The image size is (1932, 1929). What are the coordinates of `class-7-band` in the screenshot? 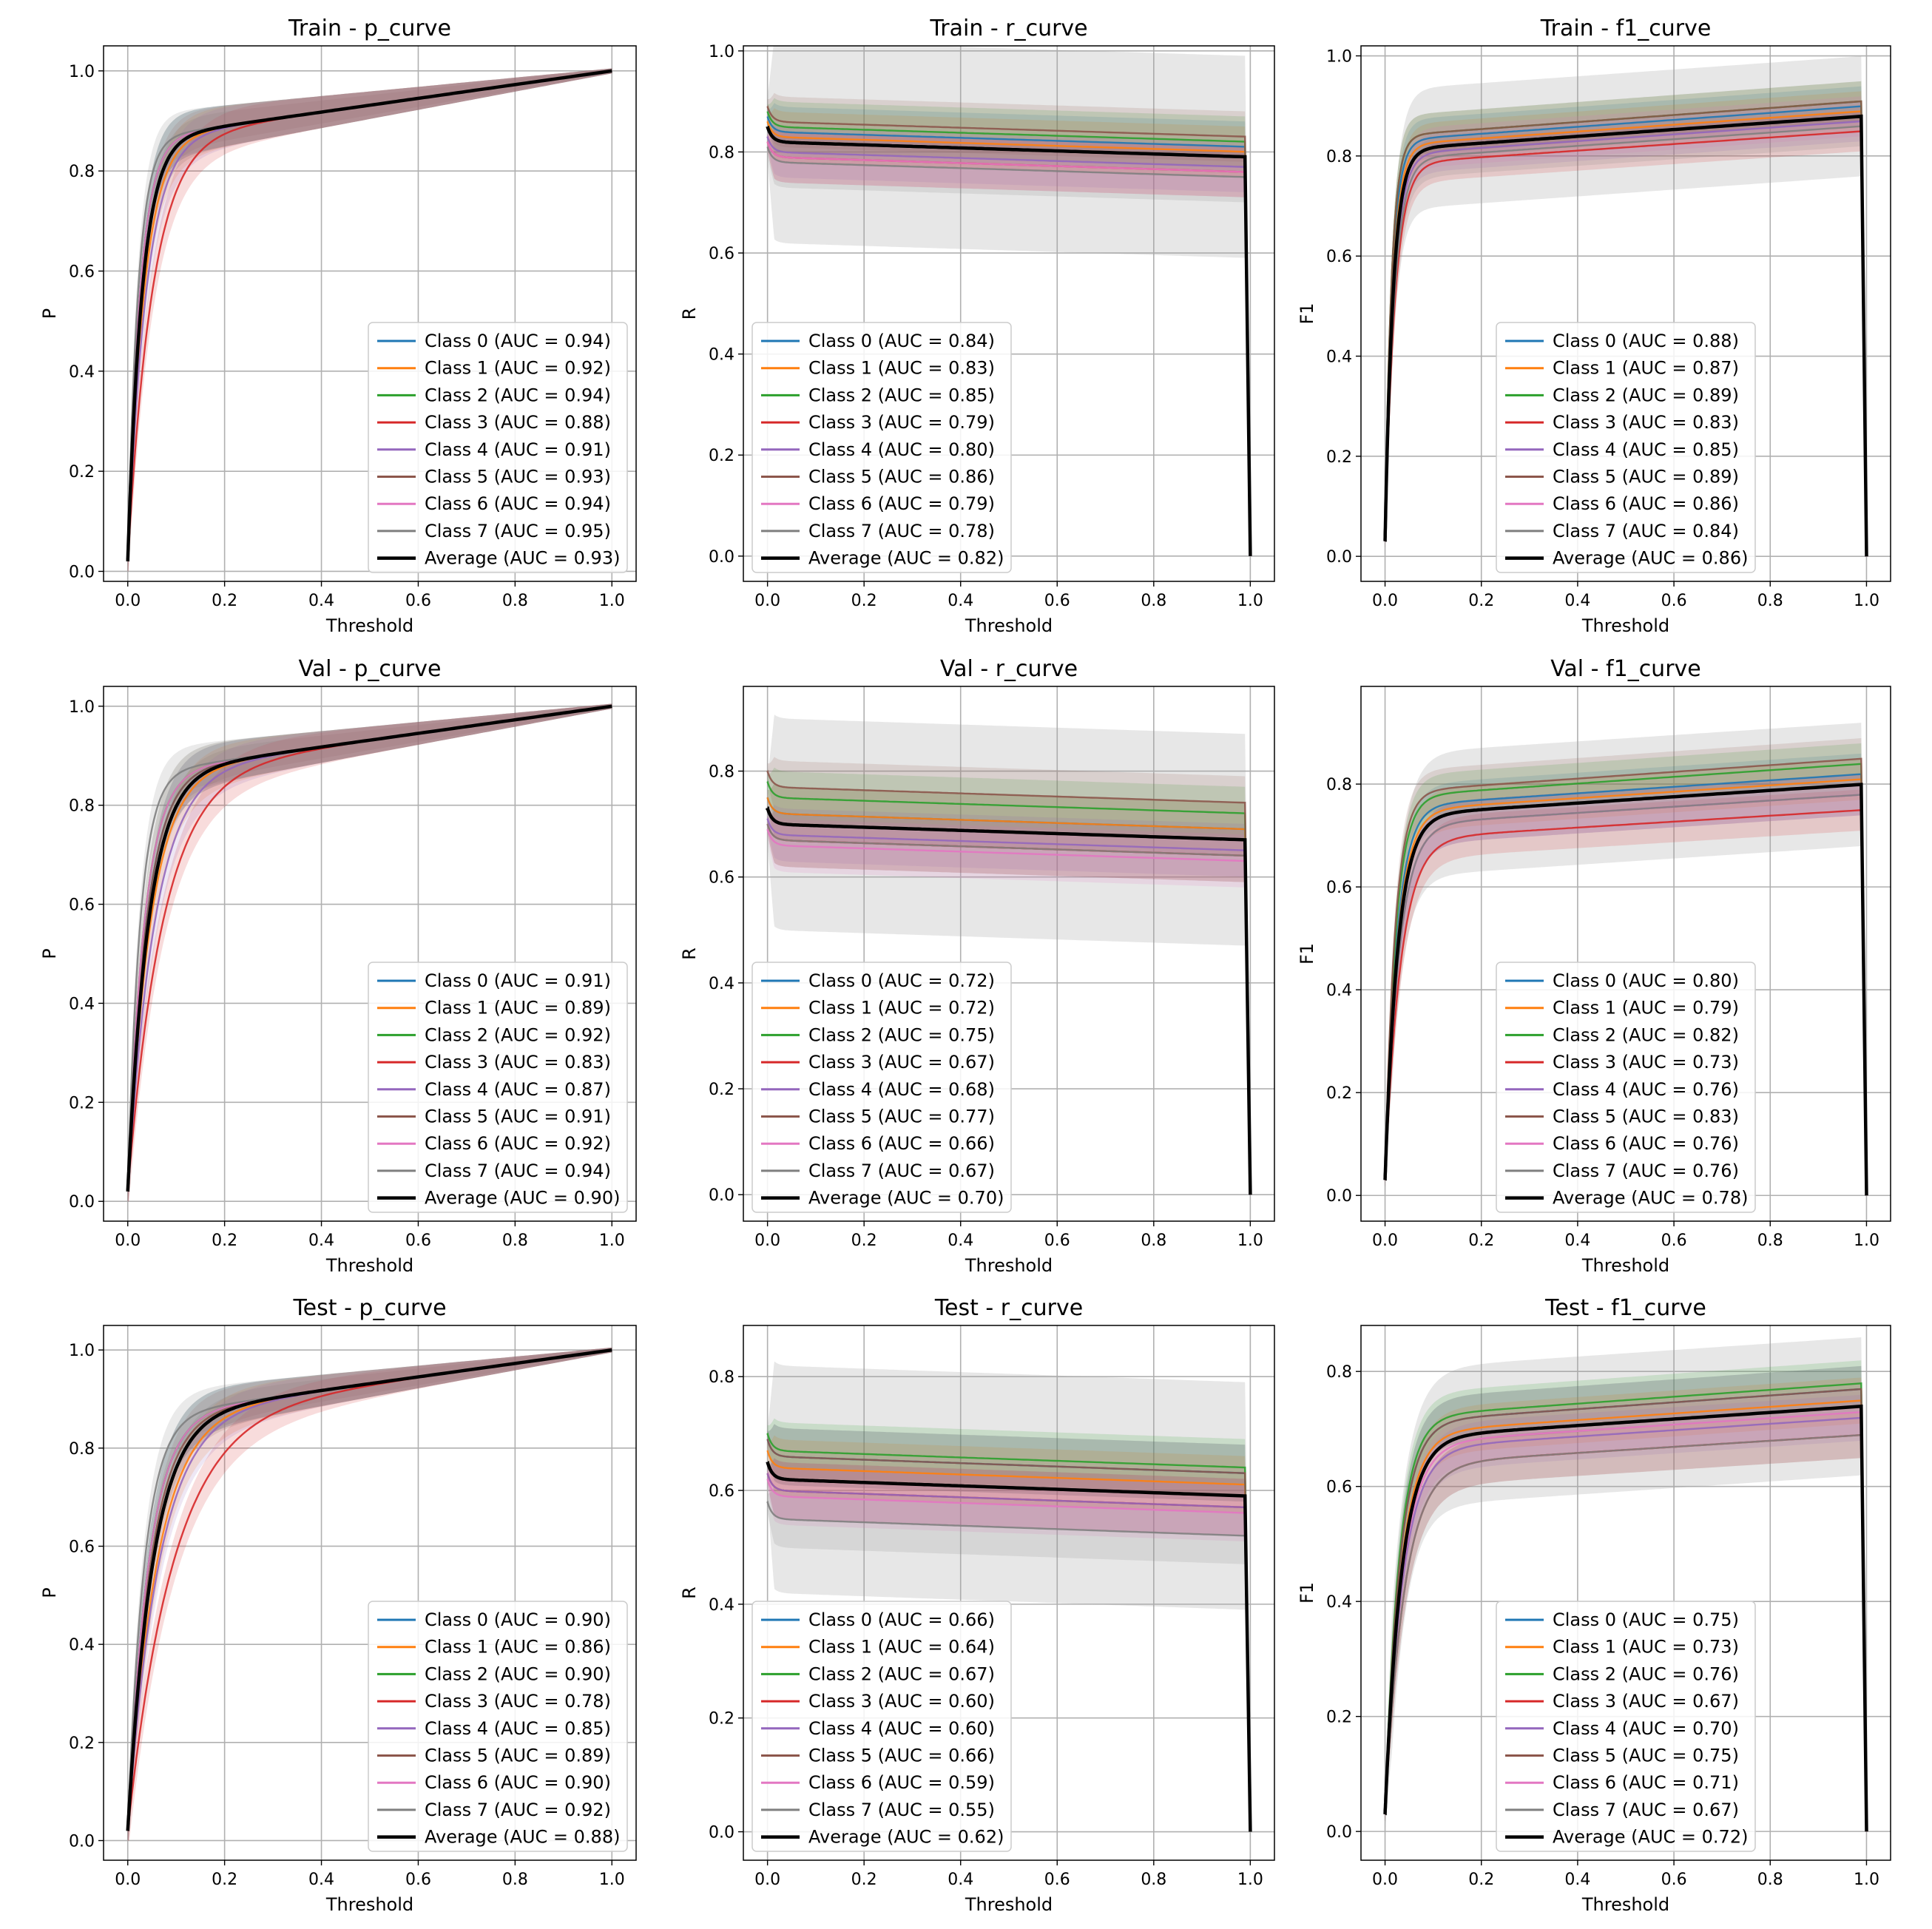 It's located at (1626, 1622).